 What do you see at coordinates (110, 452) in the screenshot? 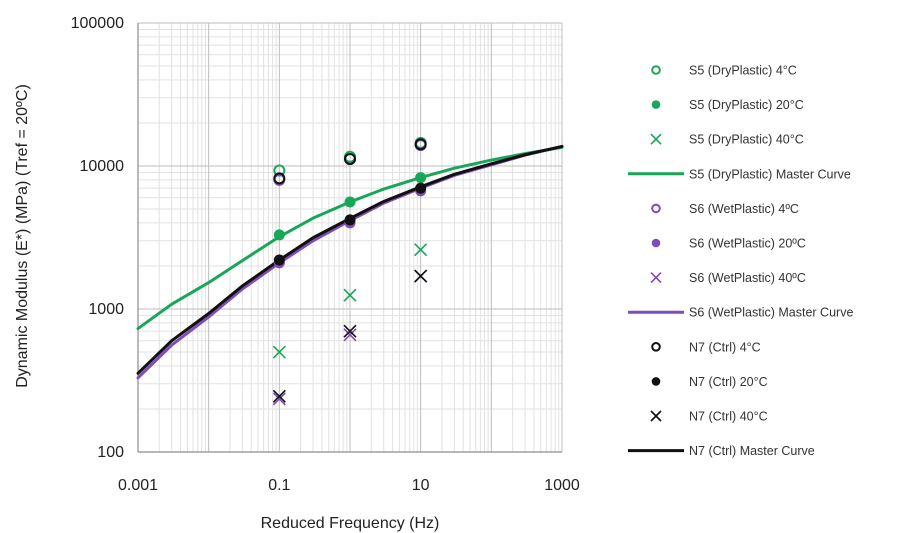
I see `y-tick-label: 100` at bounding box center [110, 452].